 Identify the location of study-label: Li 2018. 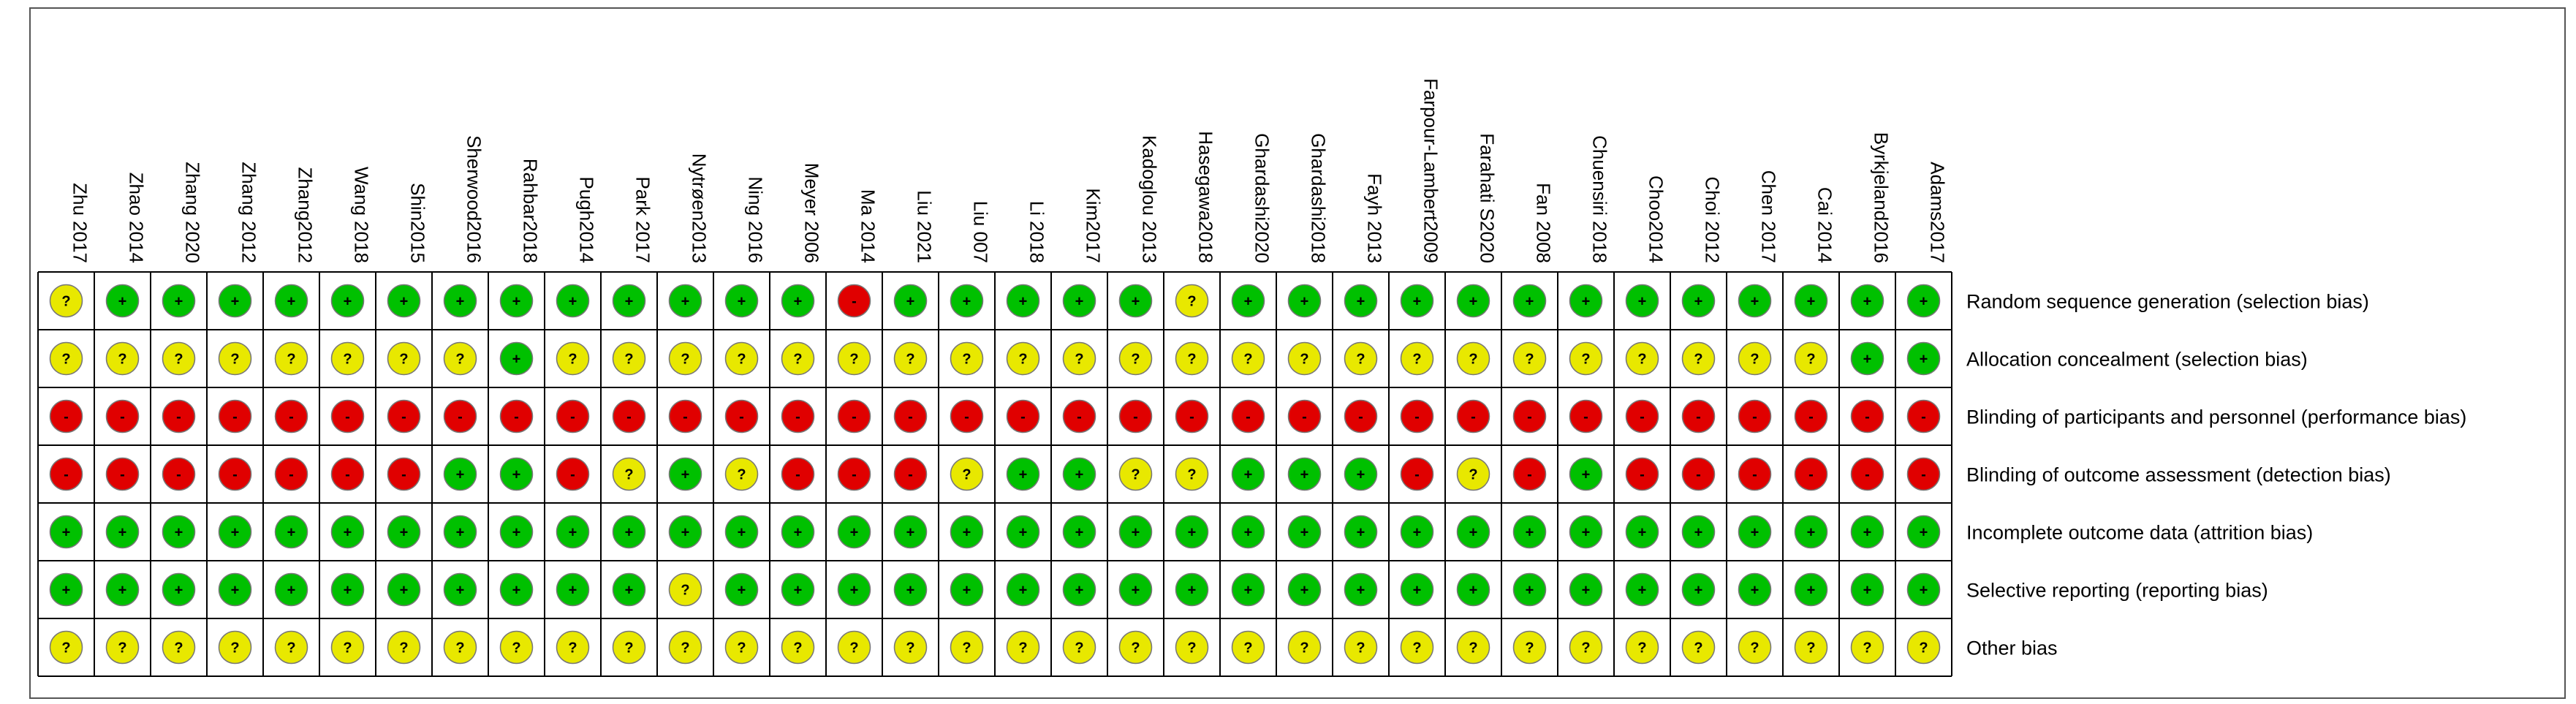
(1037, 232).